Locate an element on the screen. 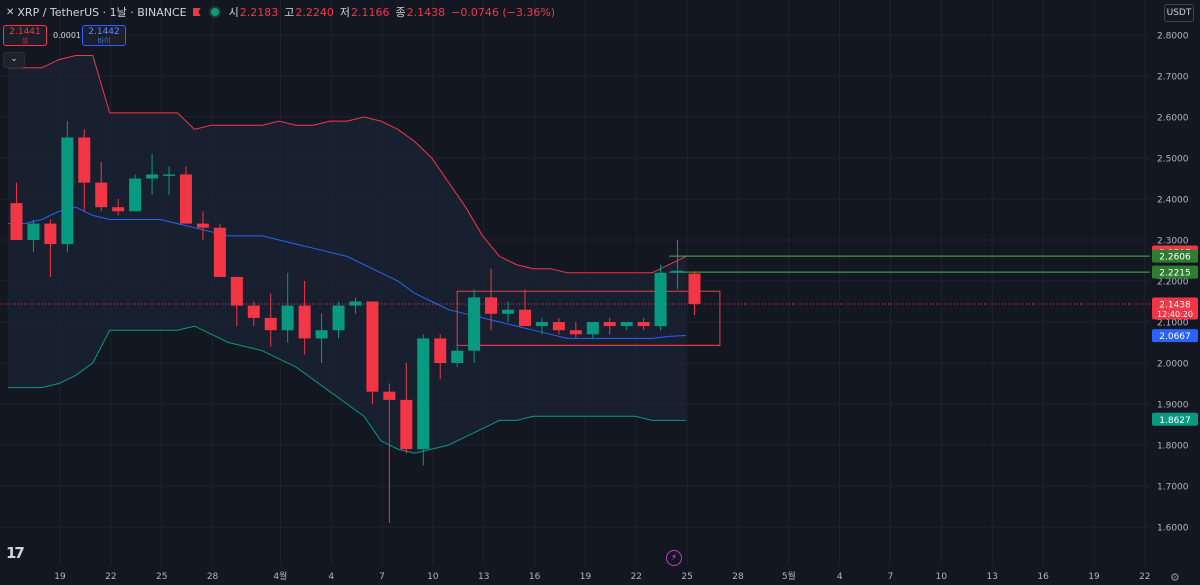  symbol-title: XRP / TetherUS · 1날 · BINANCE is located at coordinates (102, 12).